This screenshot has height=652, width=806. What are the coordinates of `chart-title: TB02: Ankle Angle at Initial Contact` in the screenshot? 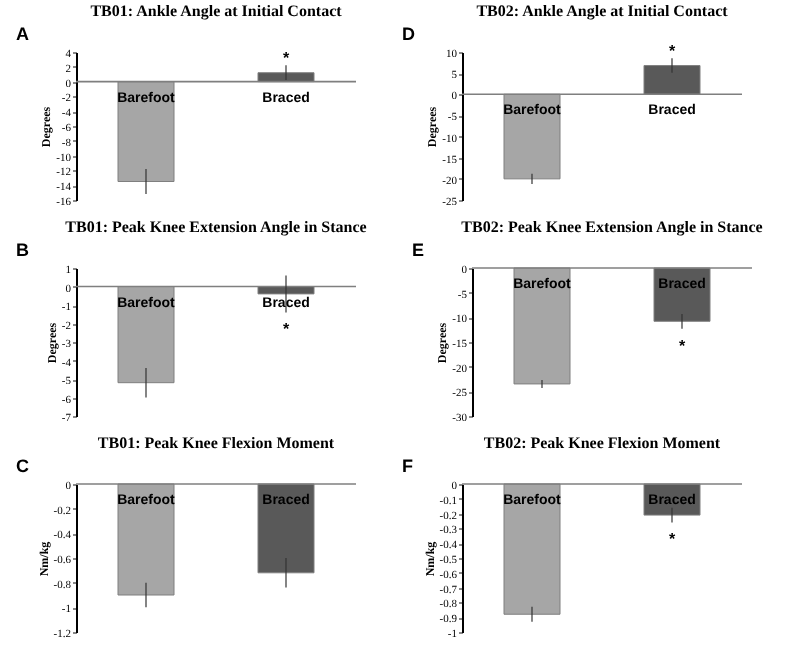 It's located at (602, 11).